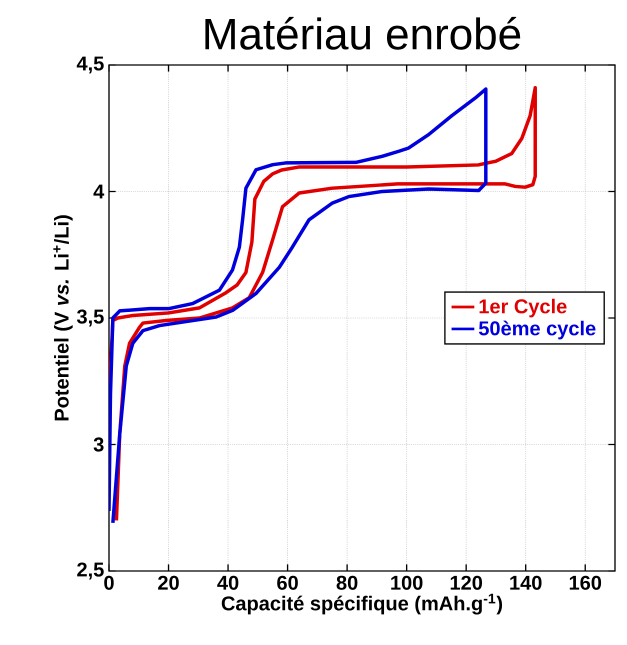  I want to click on x-tick-label: 160, so click(586, 583).